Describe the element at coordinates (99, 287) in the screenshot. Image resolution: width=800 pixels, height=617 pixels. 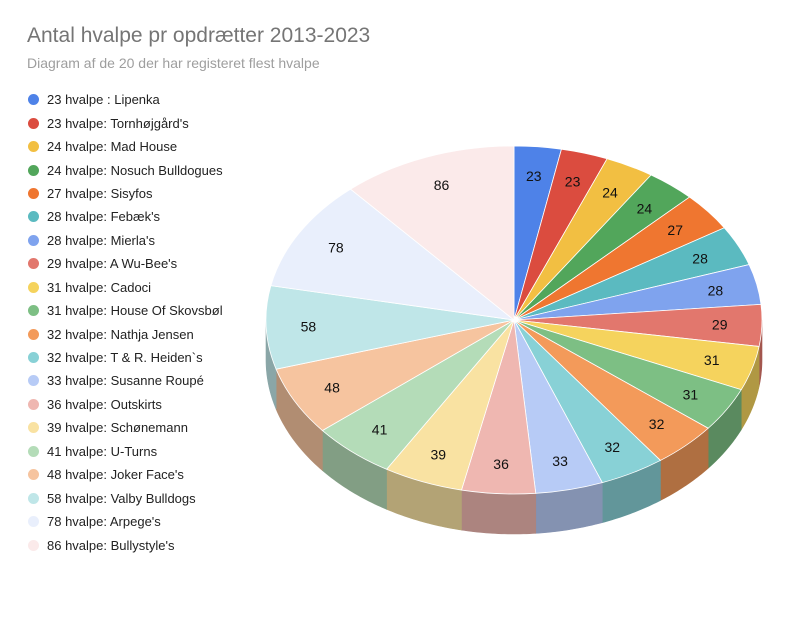
I see `legend-label: 31 hvalpe: Cadoci` at that location.